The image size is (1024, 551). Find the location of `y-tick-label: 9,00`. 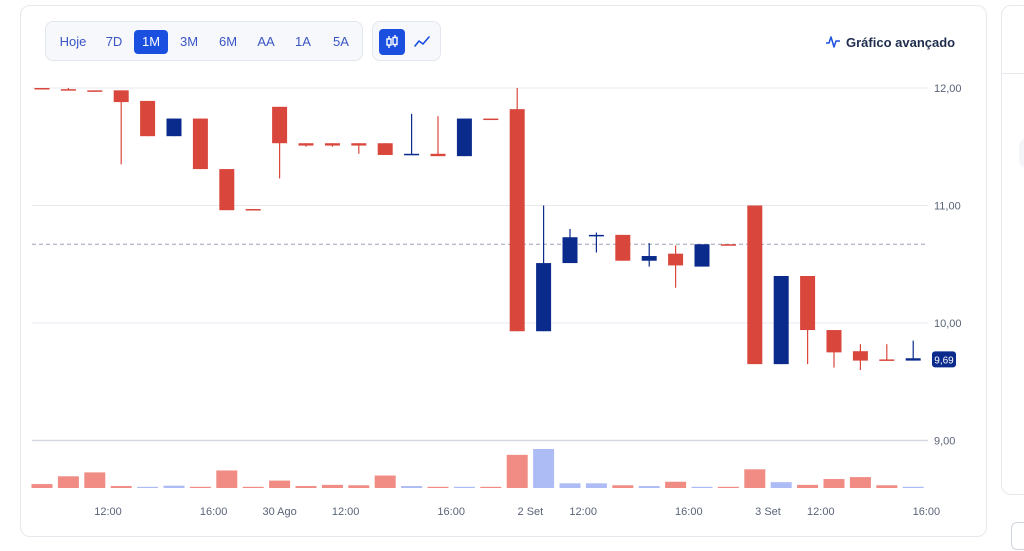

y-tick-label: 9,00 is located at coordinates (944, 442).